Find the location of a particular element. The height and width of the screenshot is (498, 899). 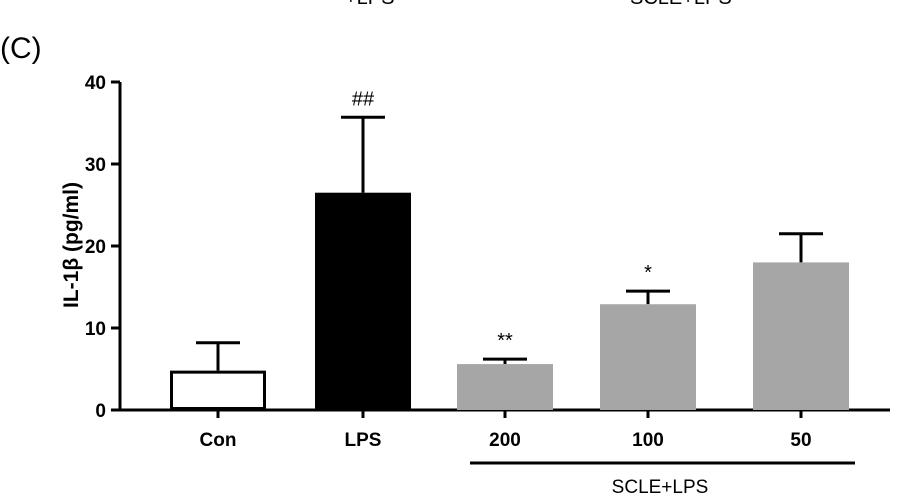

bar-Con is located at coordinates (218, 390).